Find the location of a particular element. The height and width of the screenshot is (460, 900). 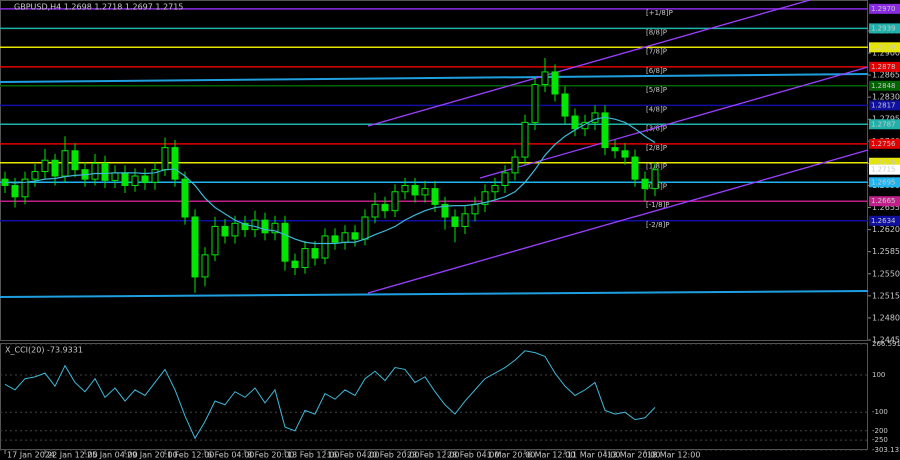

level-price-label: 1.2665 is located at coordinates (883, 201).